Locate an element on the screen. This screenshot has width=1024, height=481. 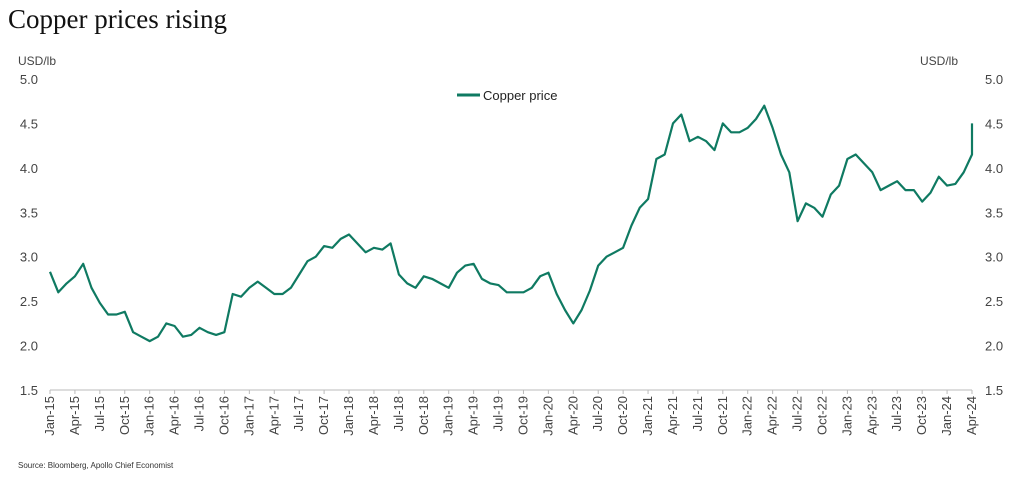
x-tick-label: Jan-20 is located at coordinates (547, 416).